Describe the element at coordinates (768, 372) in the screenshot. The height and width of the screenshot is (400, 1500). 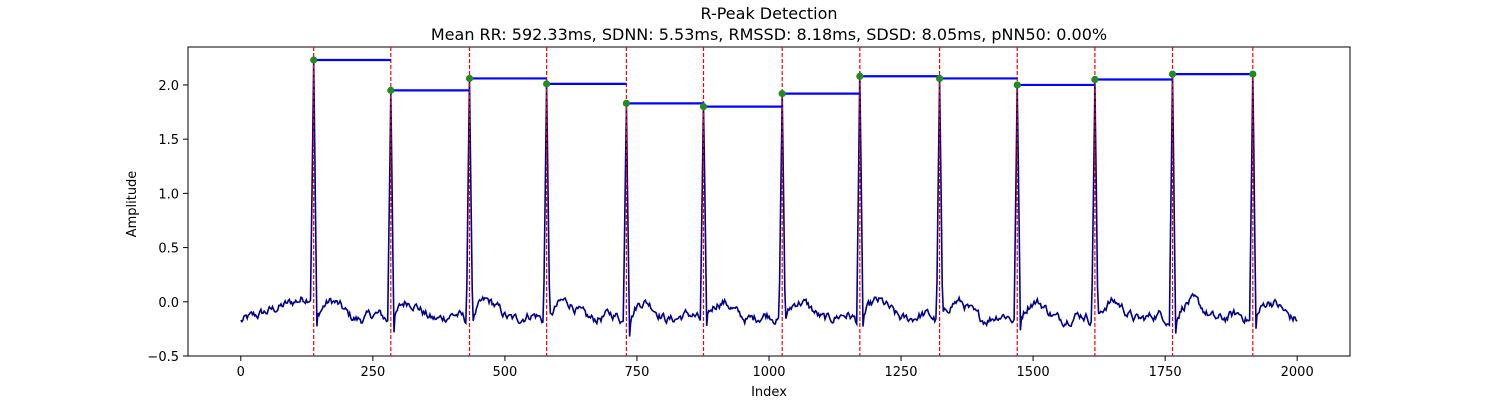
I see `x-tick-label-4: 1000` at that location.